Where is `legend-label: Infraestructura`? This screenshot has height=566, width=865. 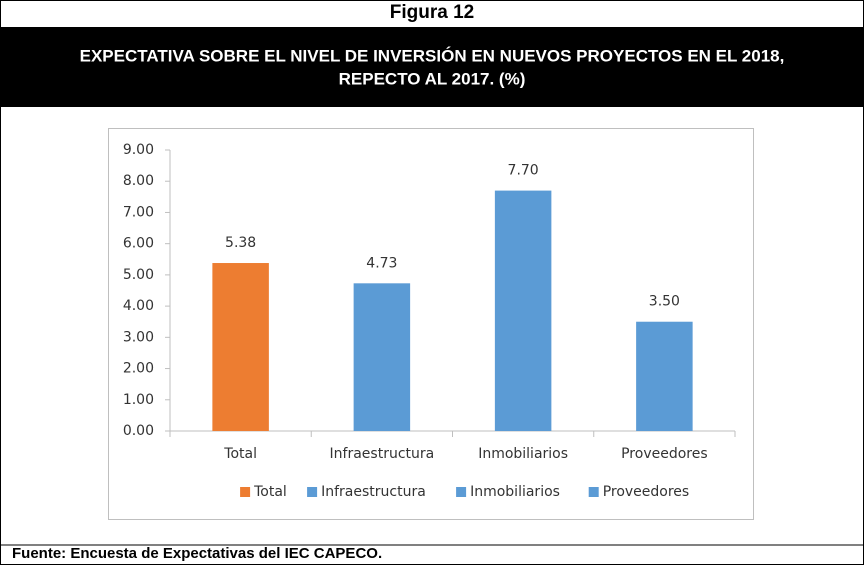
legend-label: Infraestructura is located at coordinates (373, 492).